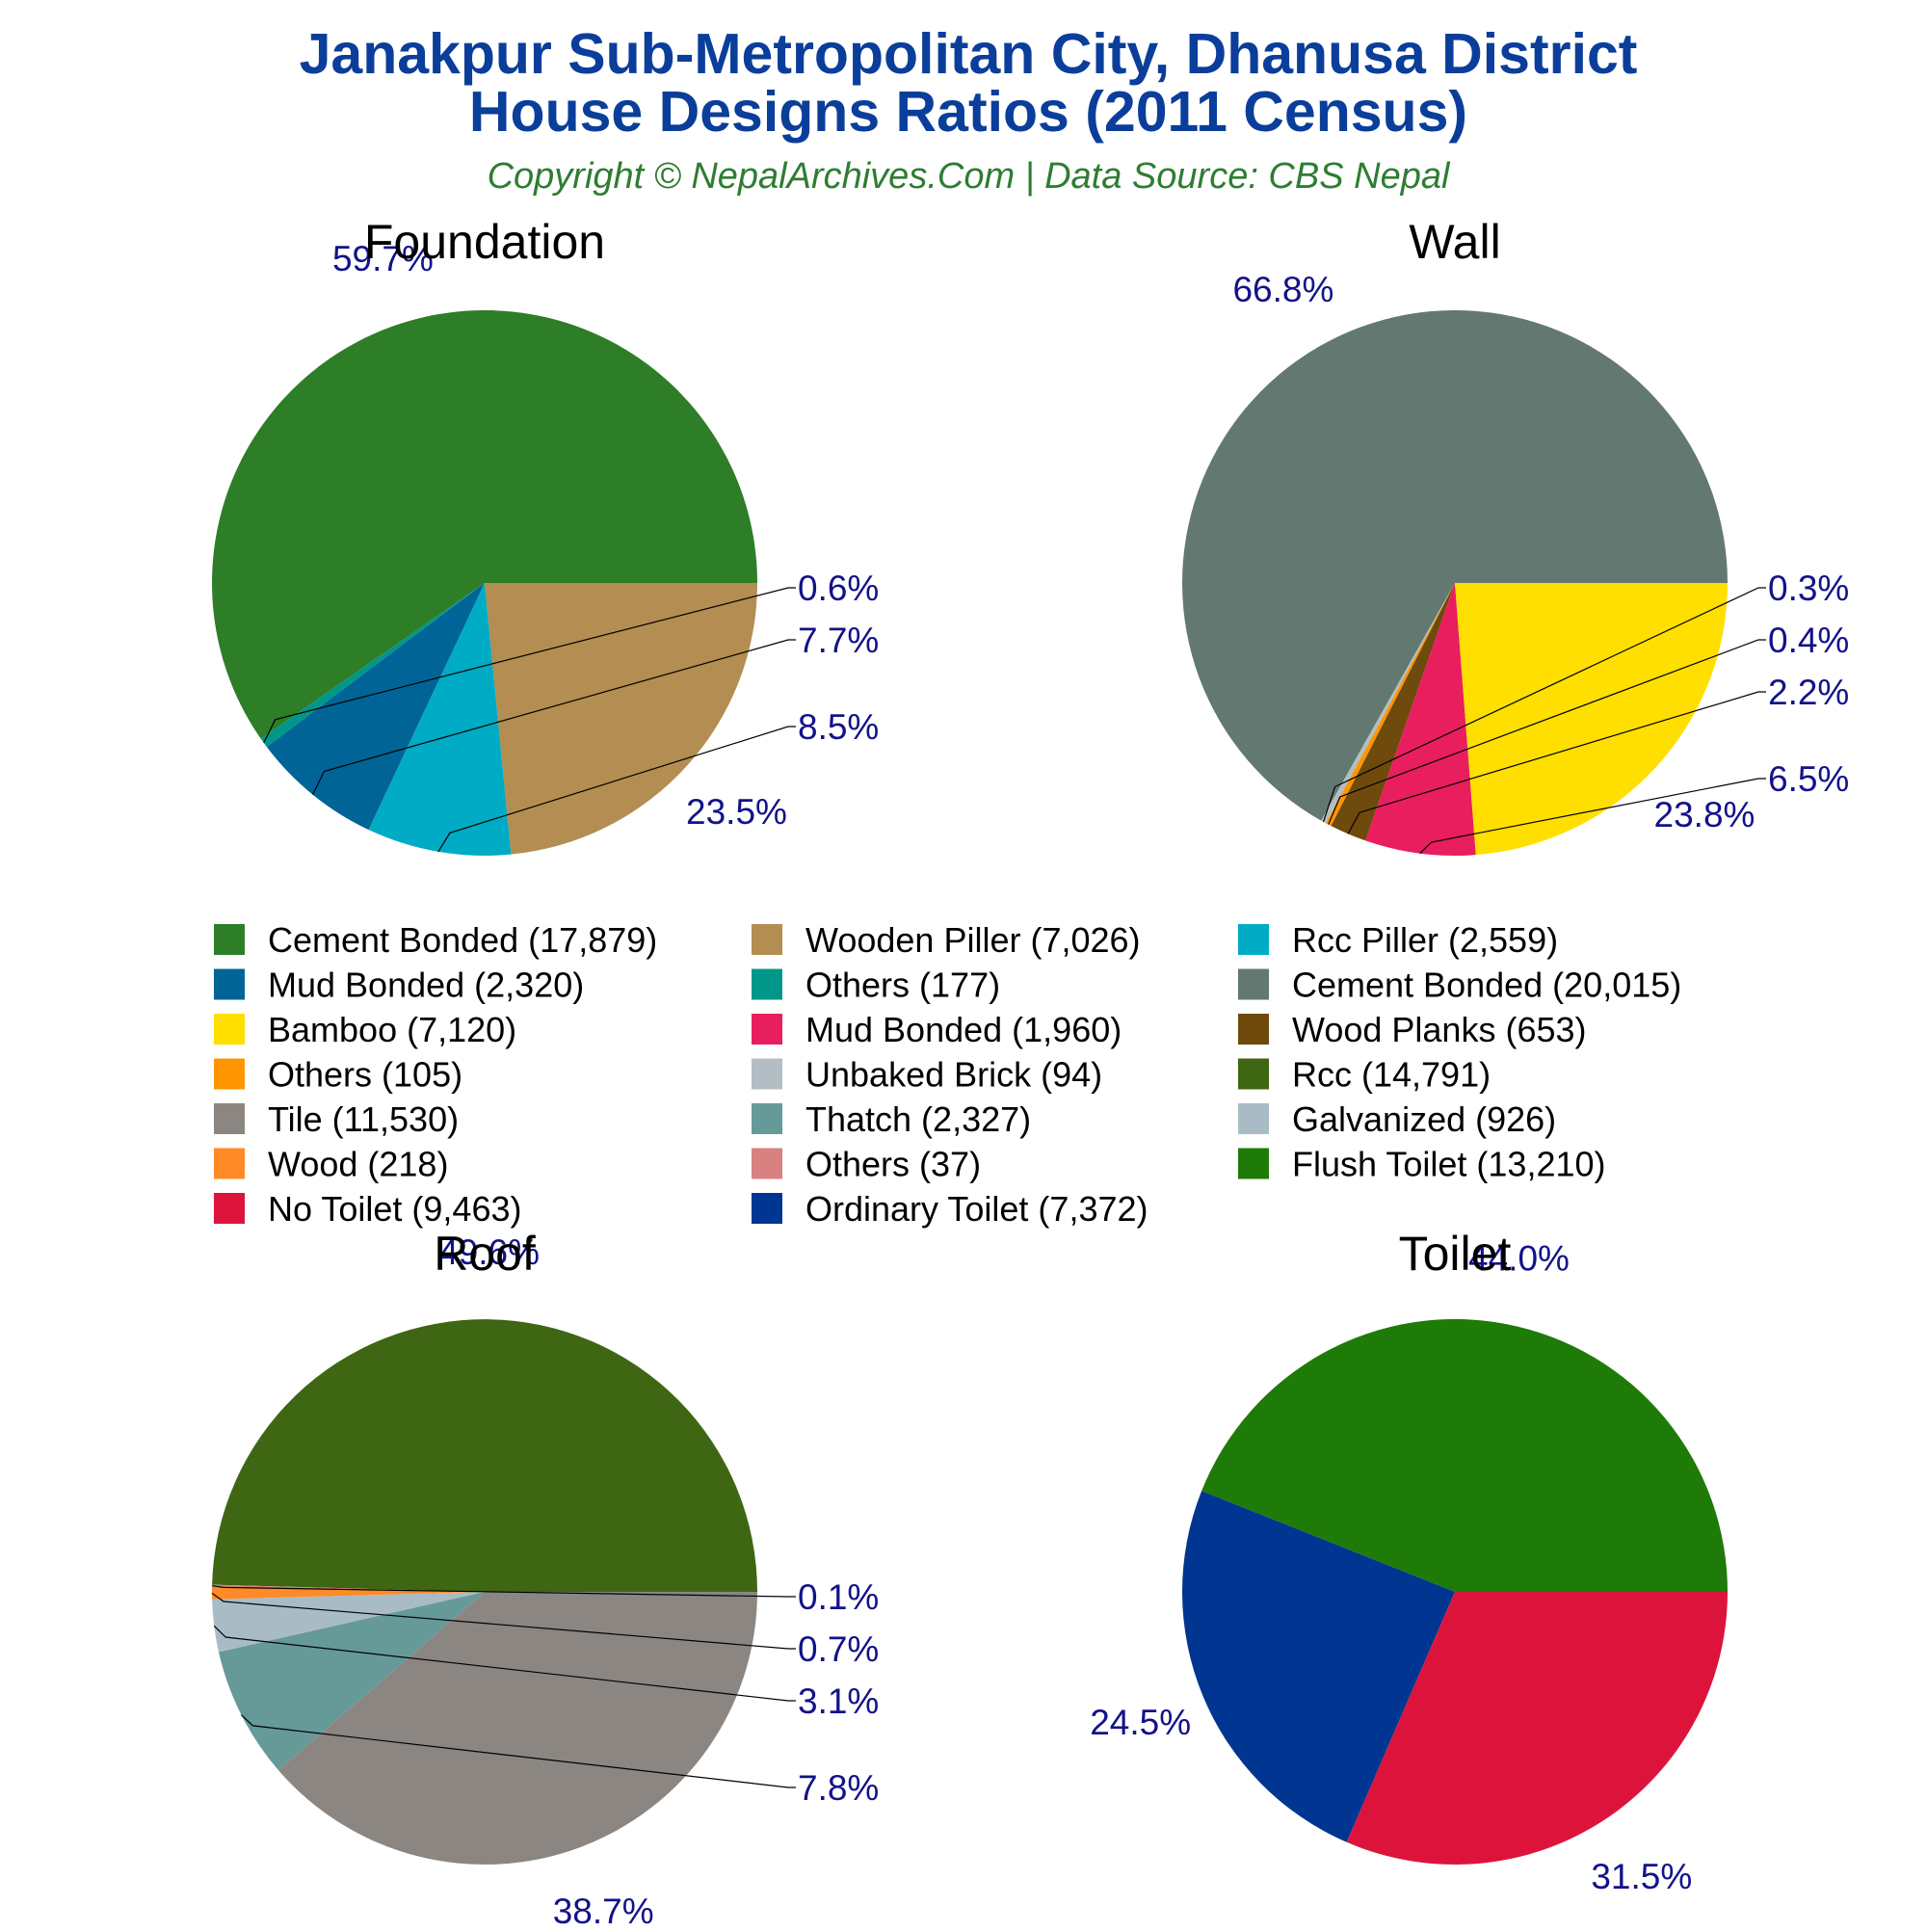 The height and width of the screenshot is (1932, 1927). What do you see at coordinates (1809, 640) in the screenshot?
I see `percent-label: 0.4%` at bounding box center [1809, 640].